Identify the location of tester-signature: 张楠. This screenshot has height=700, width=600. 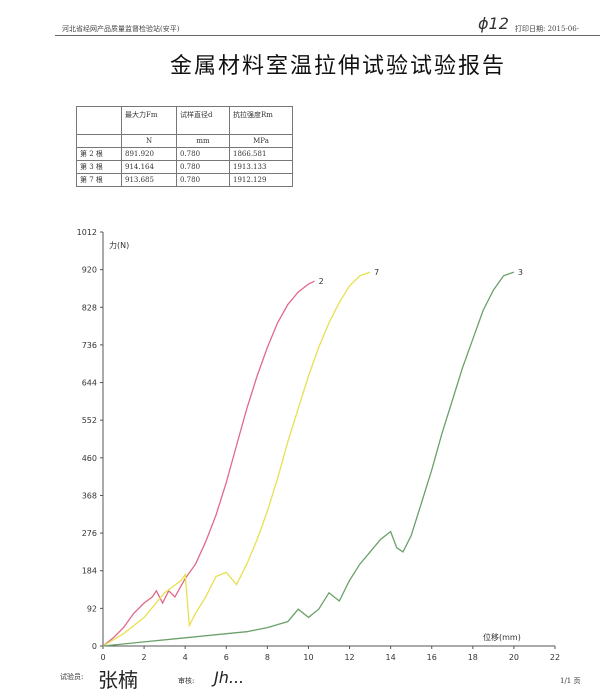
(118, 680).